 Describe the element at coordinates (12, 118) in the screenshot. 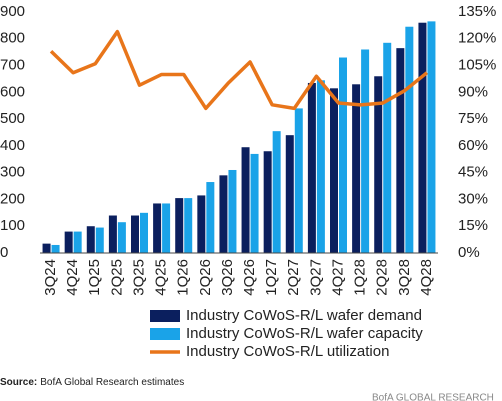

I see `y-tick-label: 500` at that location.